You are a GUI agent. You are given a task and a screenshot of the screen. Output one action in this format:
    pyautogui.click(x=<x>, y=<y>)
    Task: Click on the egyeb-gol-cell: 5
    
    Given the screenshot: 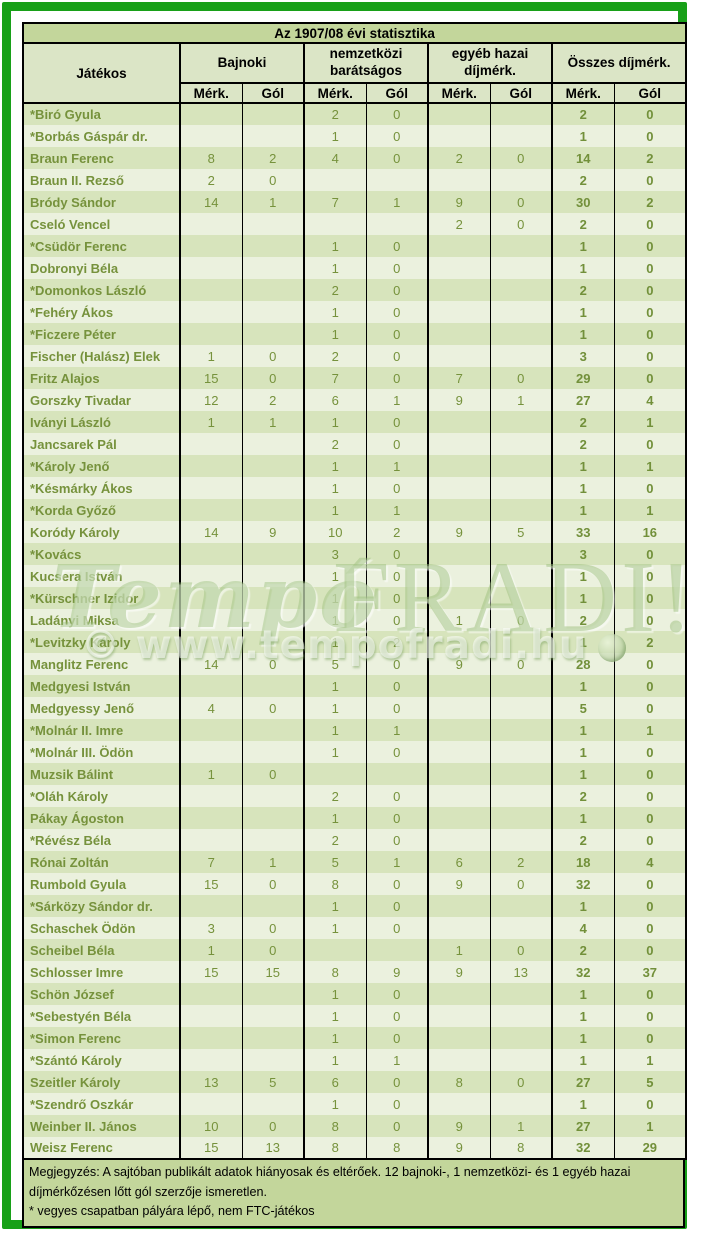 What is the action you would take?
    pyautogui.click(x=520, y=532)
    